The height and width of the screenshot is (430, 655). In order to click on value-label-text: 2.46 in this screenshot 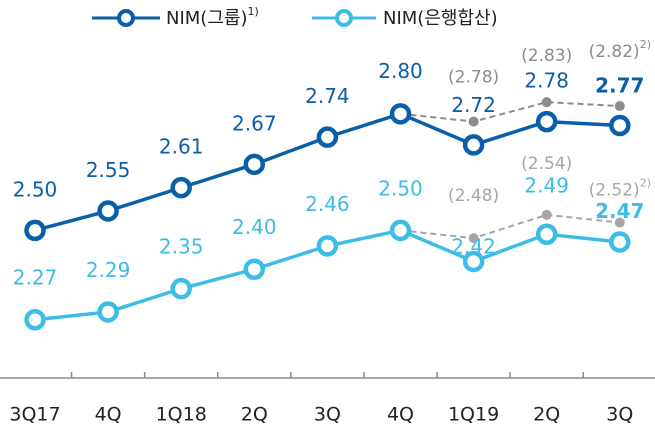, I will do `click(327, 203)`.